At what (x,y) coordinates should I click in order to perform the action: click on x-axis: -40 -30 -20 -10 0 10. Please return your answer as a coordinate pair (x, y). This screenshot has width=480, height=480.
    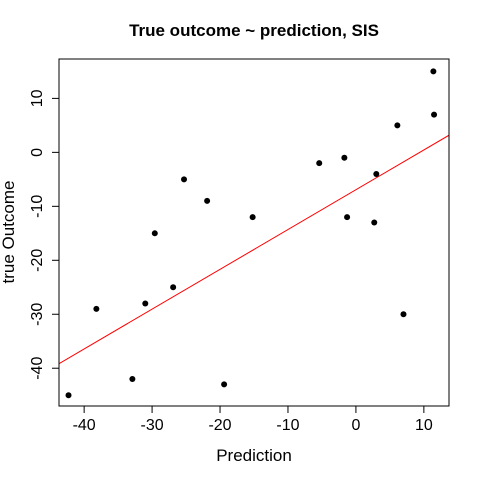
    Looking at the image, I should click on (253, 419).